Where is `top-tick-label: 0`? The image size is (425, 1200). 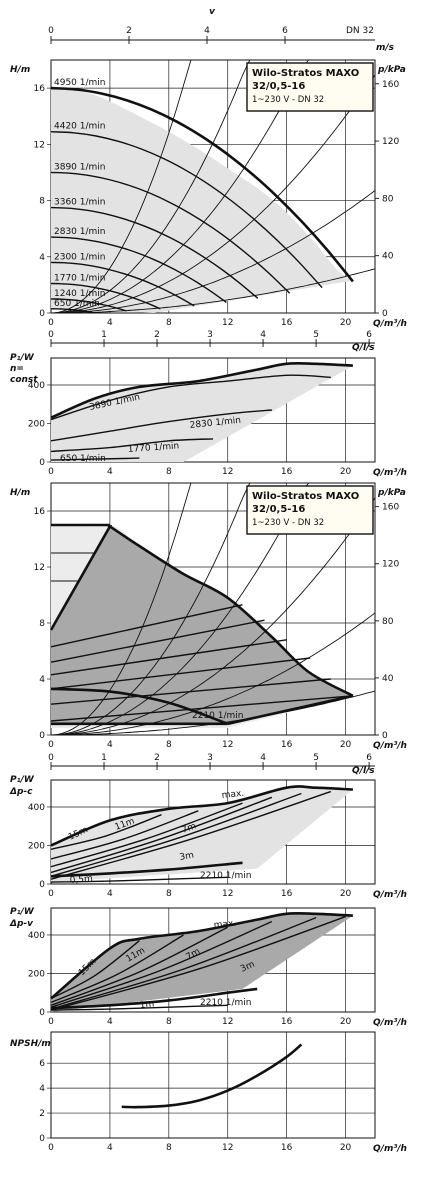
top-tick-label: 0 is located at coordinates (51, 758).